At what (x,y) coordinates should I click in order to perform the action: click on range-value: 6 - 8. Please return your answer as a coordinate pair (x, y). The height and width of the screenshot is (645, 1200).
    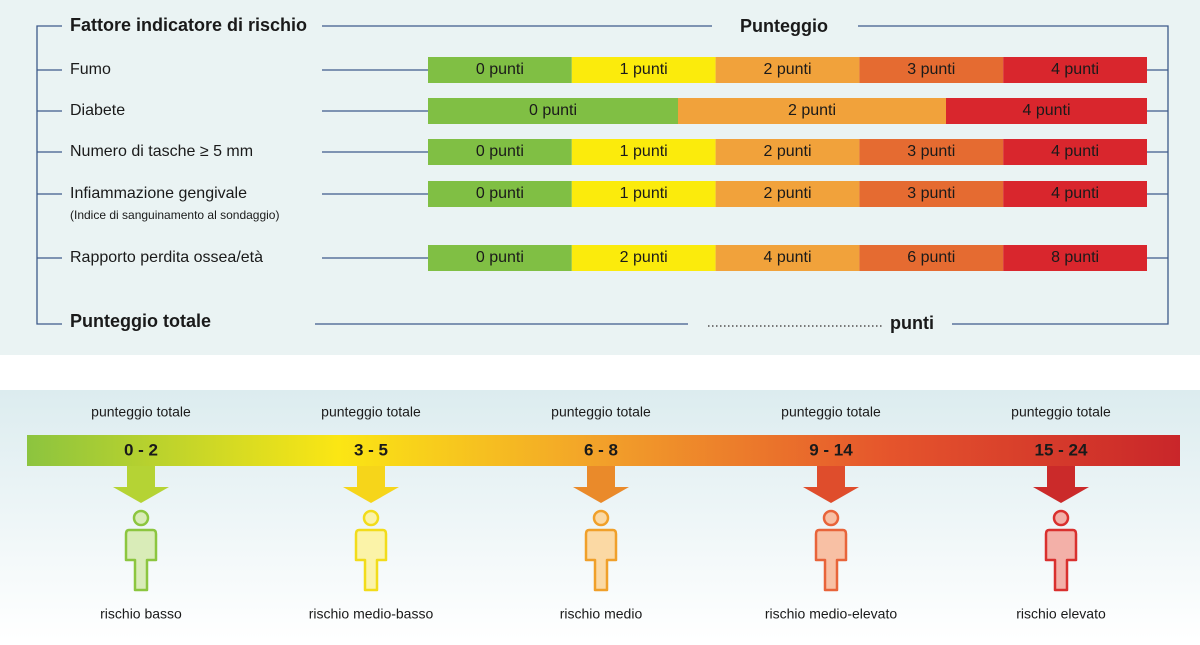
    Looking at the image, I should click on (601, 449).